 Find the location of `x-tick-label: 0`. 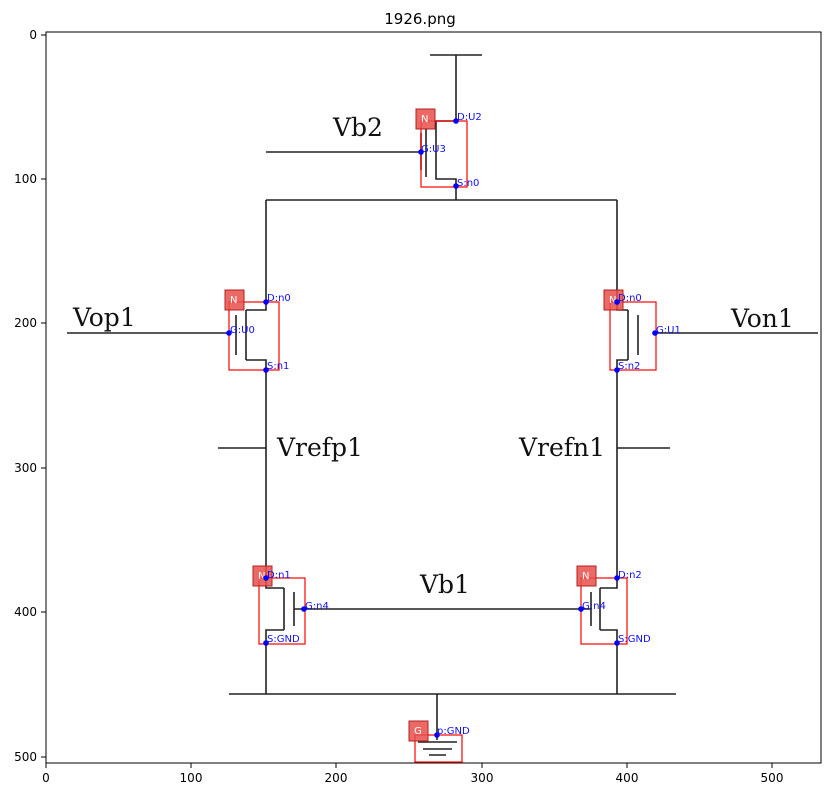

x-tick-label: 0 is located at coordinates (46, 778).